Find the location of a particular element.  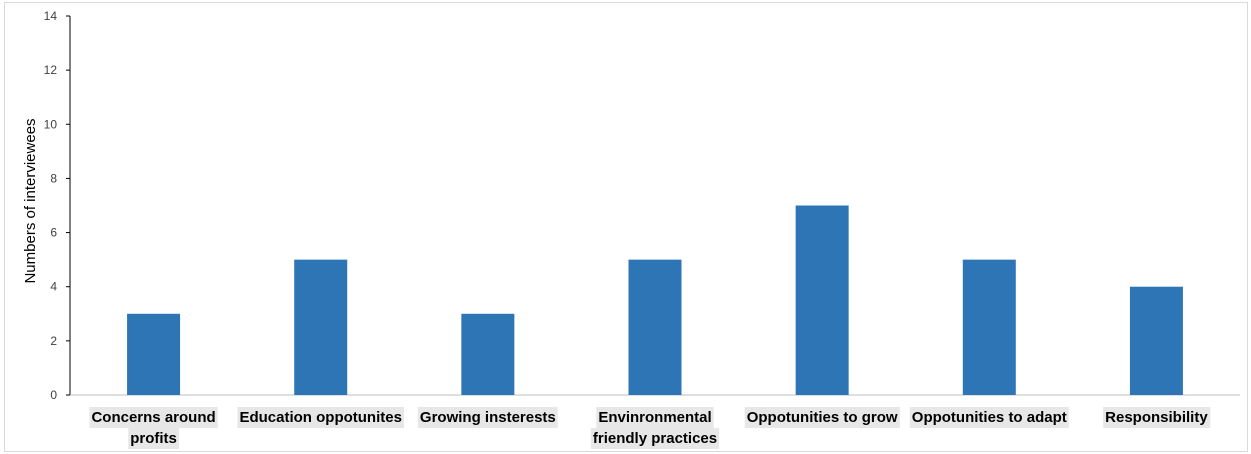

y-tick-label: 12 is located at coordinates (51, 70).